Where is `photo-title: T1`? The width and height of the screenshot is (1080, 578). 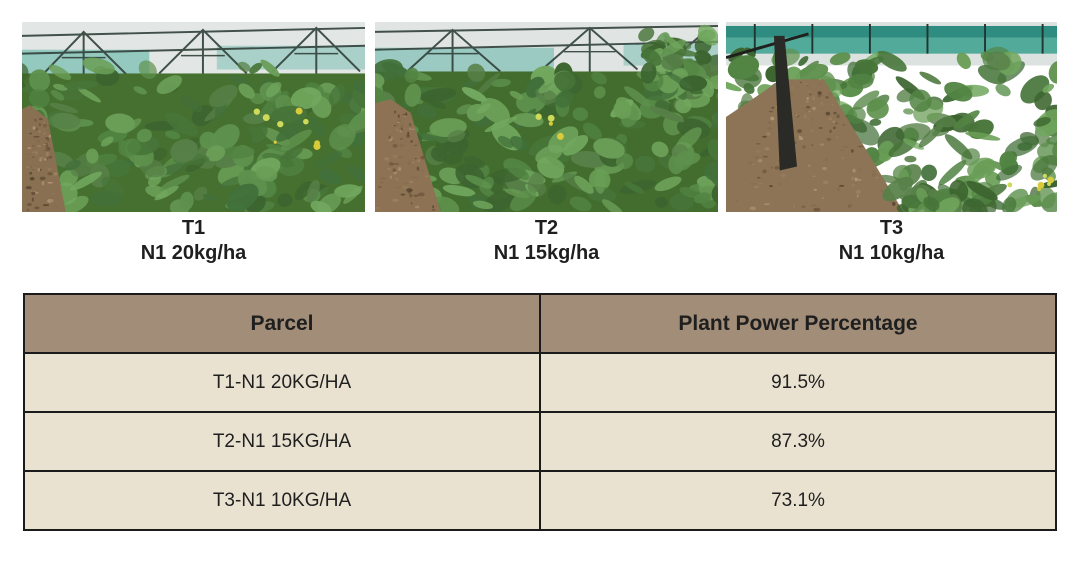
photo-title: T1 is located at coordinates (193, 228).